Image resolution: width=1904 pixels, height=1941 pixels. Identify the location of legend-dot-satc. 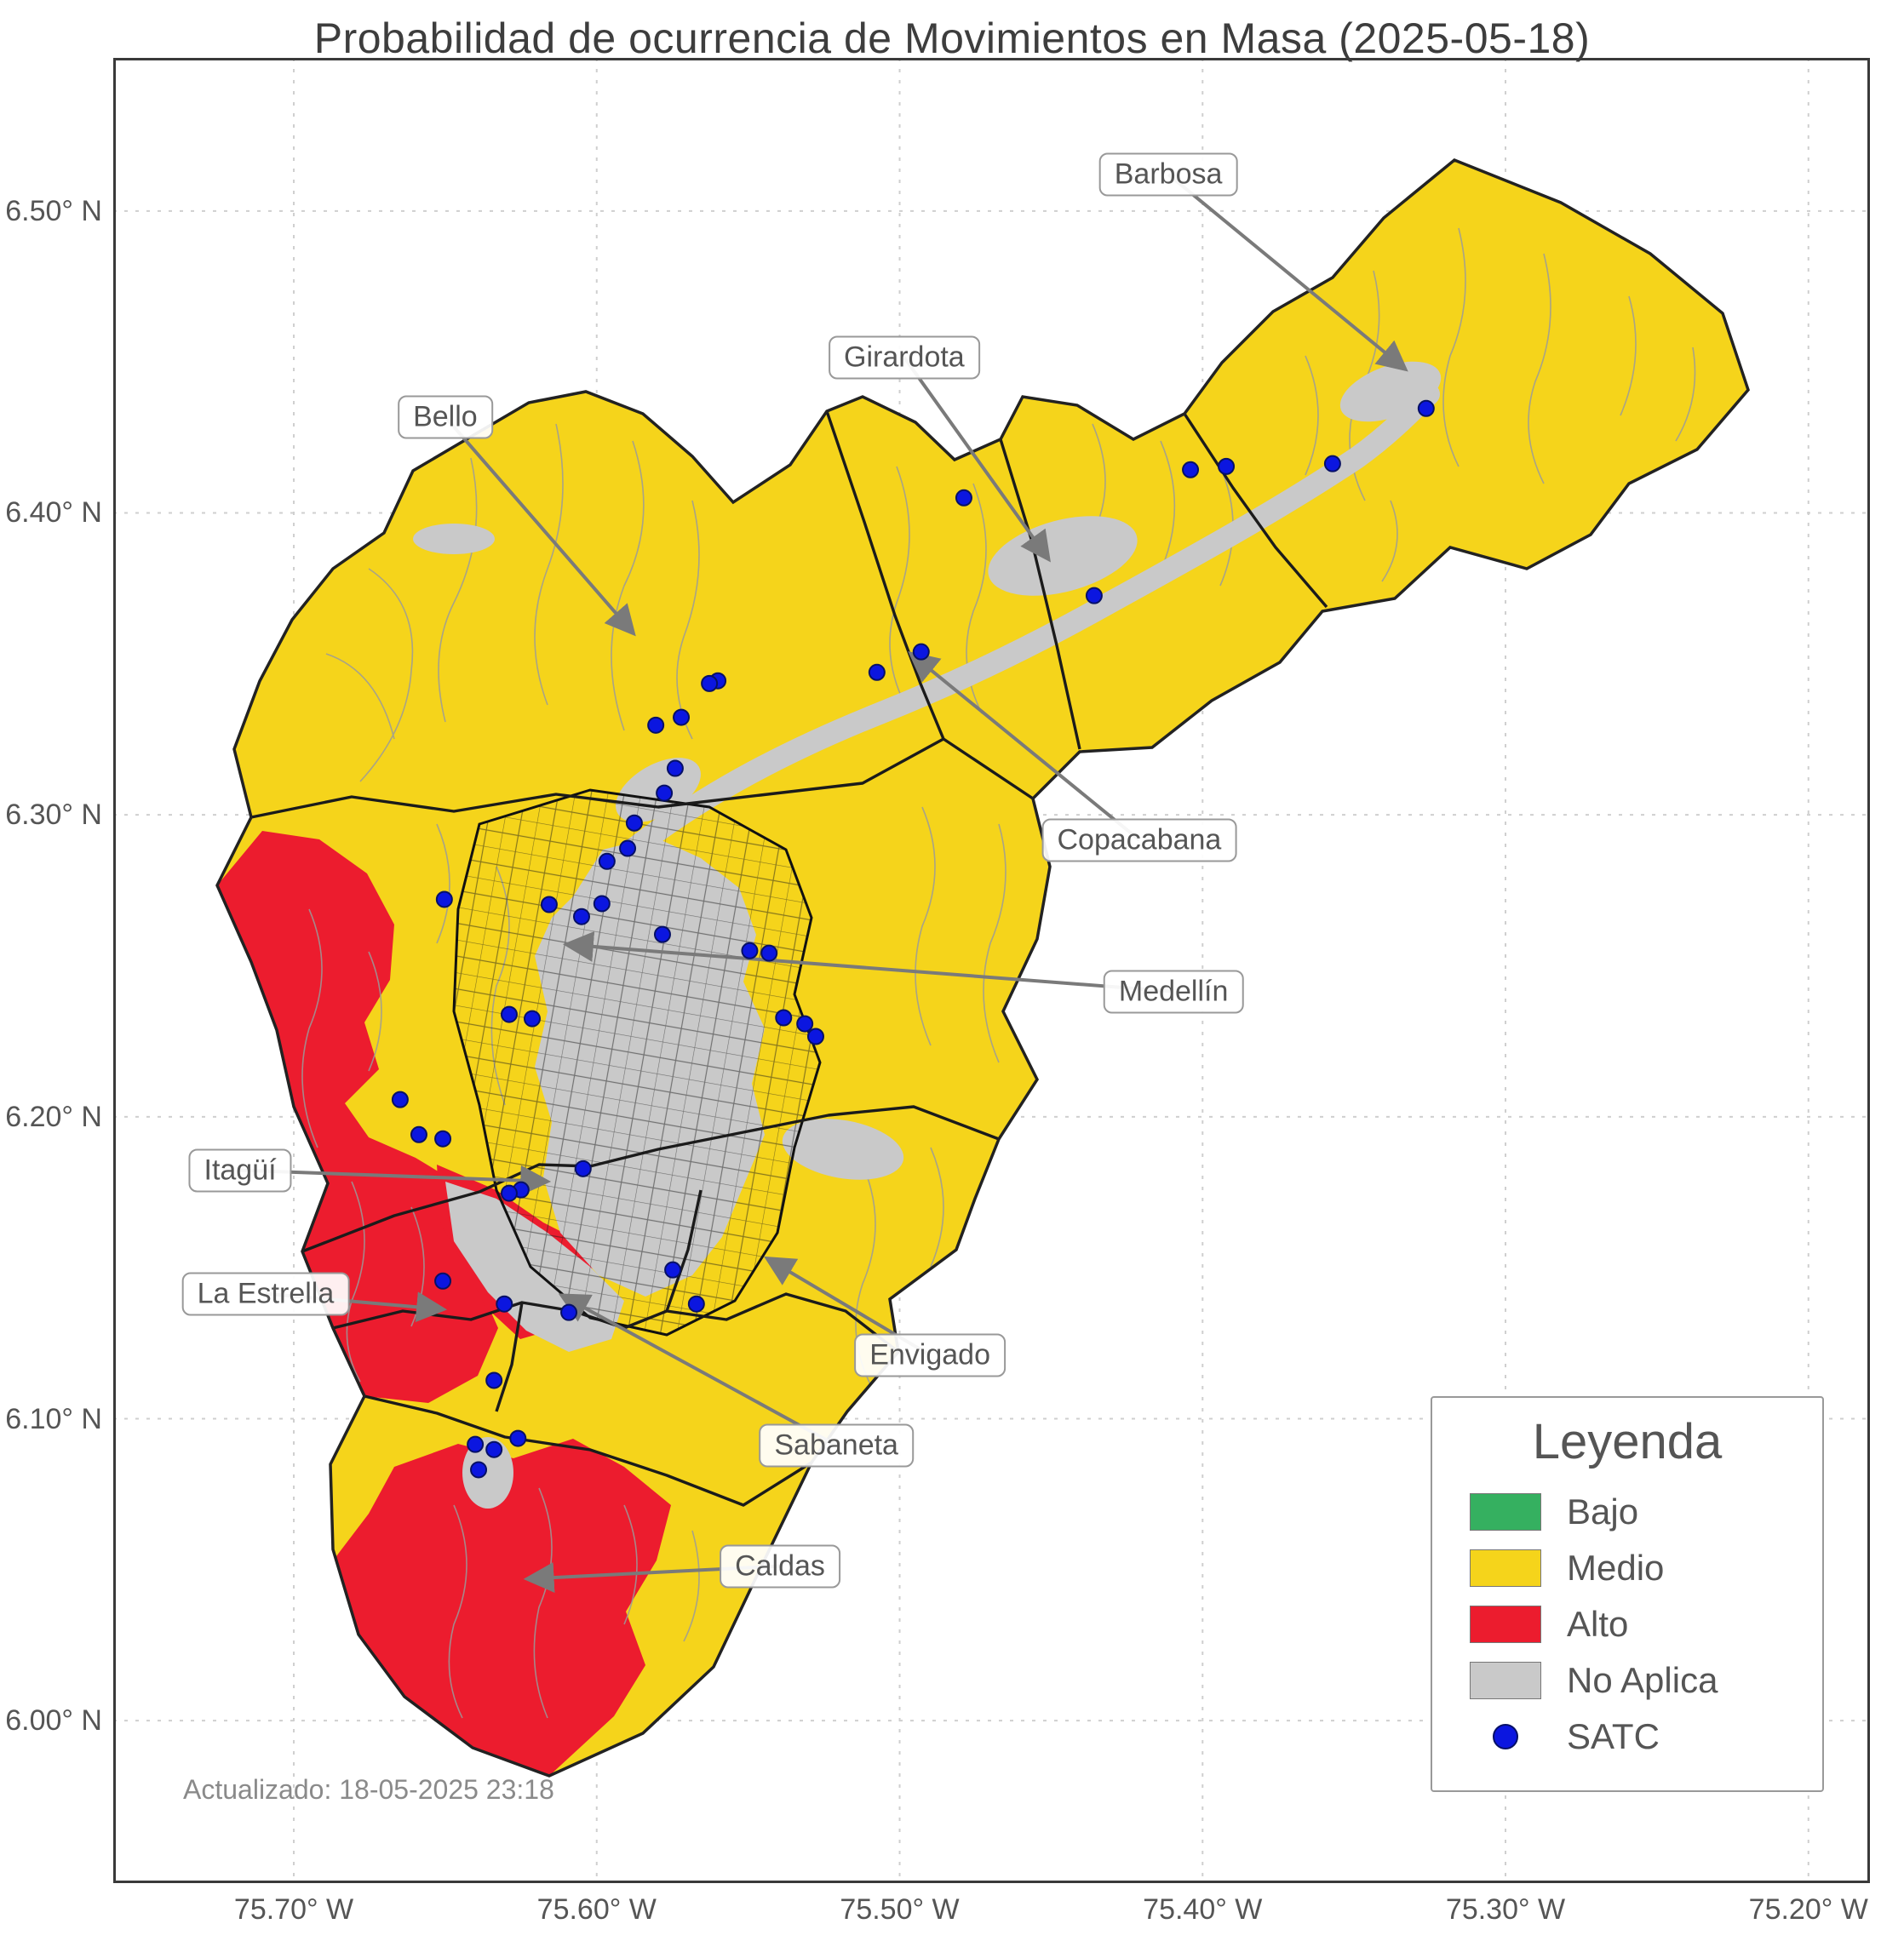
(1505, 1736).